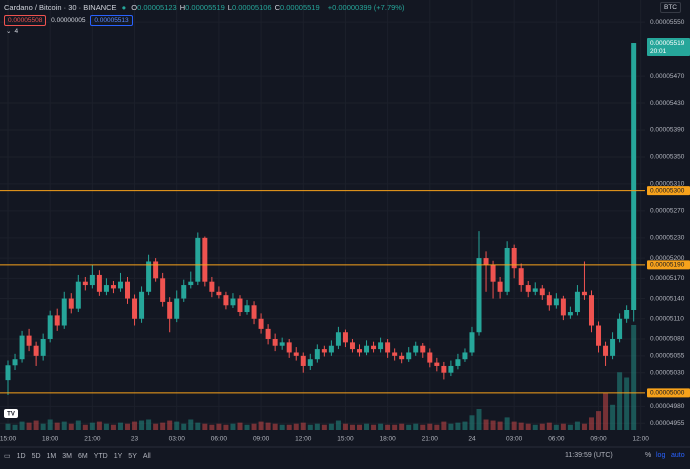  I want to click on x-tick-label: 24, so click(472, 439).